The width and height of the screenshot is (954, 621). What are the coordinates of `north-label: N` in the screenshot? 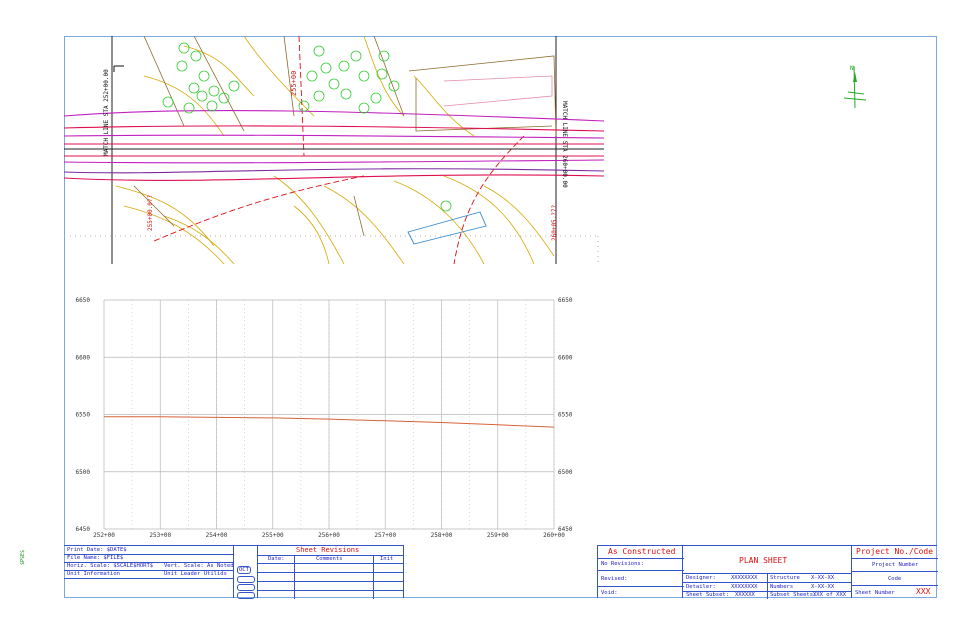 It's located at (852, 68).